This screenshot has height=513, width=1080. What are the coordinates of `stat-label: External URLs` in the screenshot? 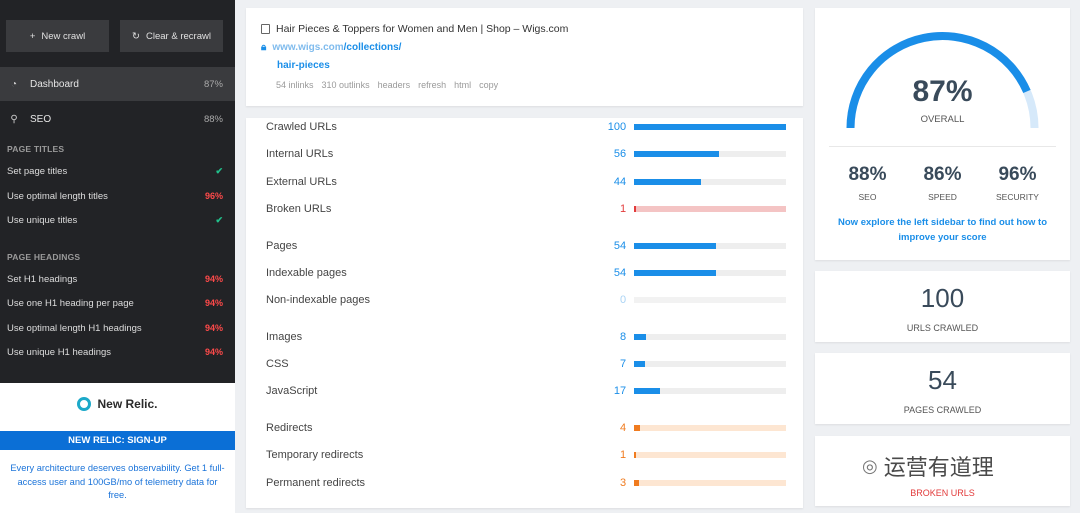 It's located at (301, 182).